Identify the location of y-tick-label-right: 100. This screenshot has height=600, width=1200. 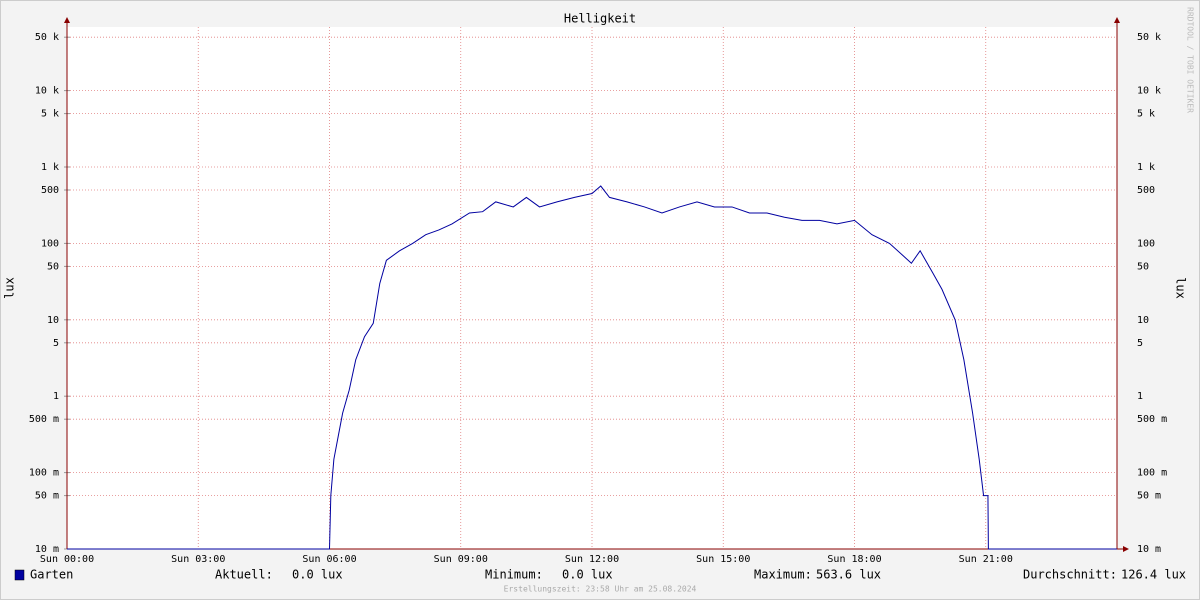
(1146, 243).